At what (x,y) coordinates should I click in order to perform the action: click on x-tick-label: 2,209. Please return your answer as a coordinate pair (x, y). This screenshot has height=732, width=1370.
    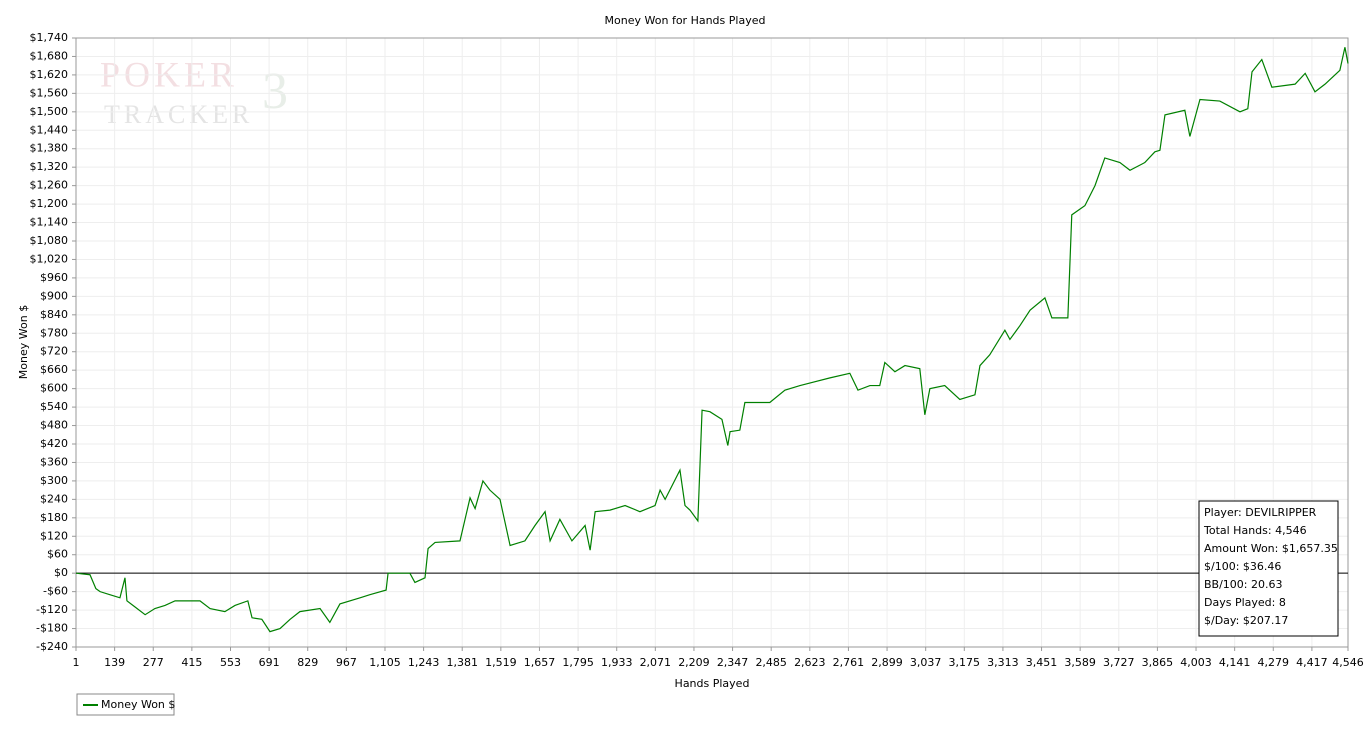
    Looking at the image, I should click on (694, 662).